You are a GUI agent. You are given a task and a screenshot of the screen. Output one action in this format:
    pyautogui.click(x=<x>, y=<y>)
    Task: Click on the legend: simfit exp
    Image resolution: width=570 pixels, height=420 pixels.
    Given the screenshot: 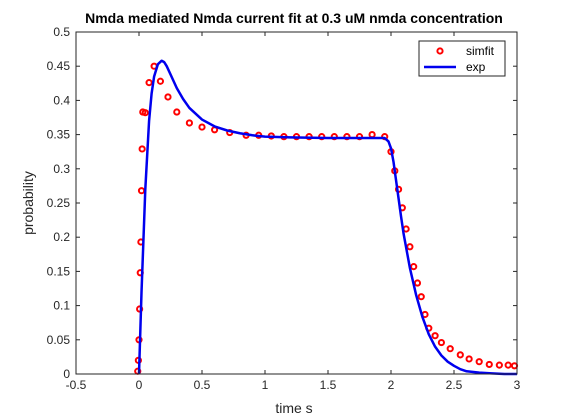 What is the action you would take?
    pyautogui.click(x=462, y=58)
    